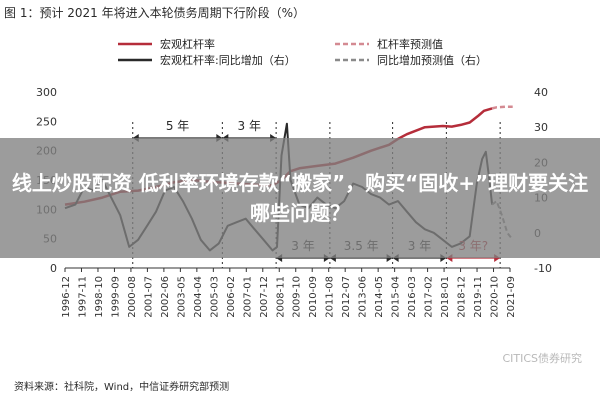  Describe the element at coordinates (99, 297) in the screenshot. I see `x-tick-label: 1998-10` at that location.